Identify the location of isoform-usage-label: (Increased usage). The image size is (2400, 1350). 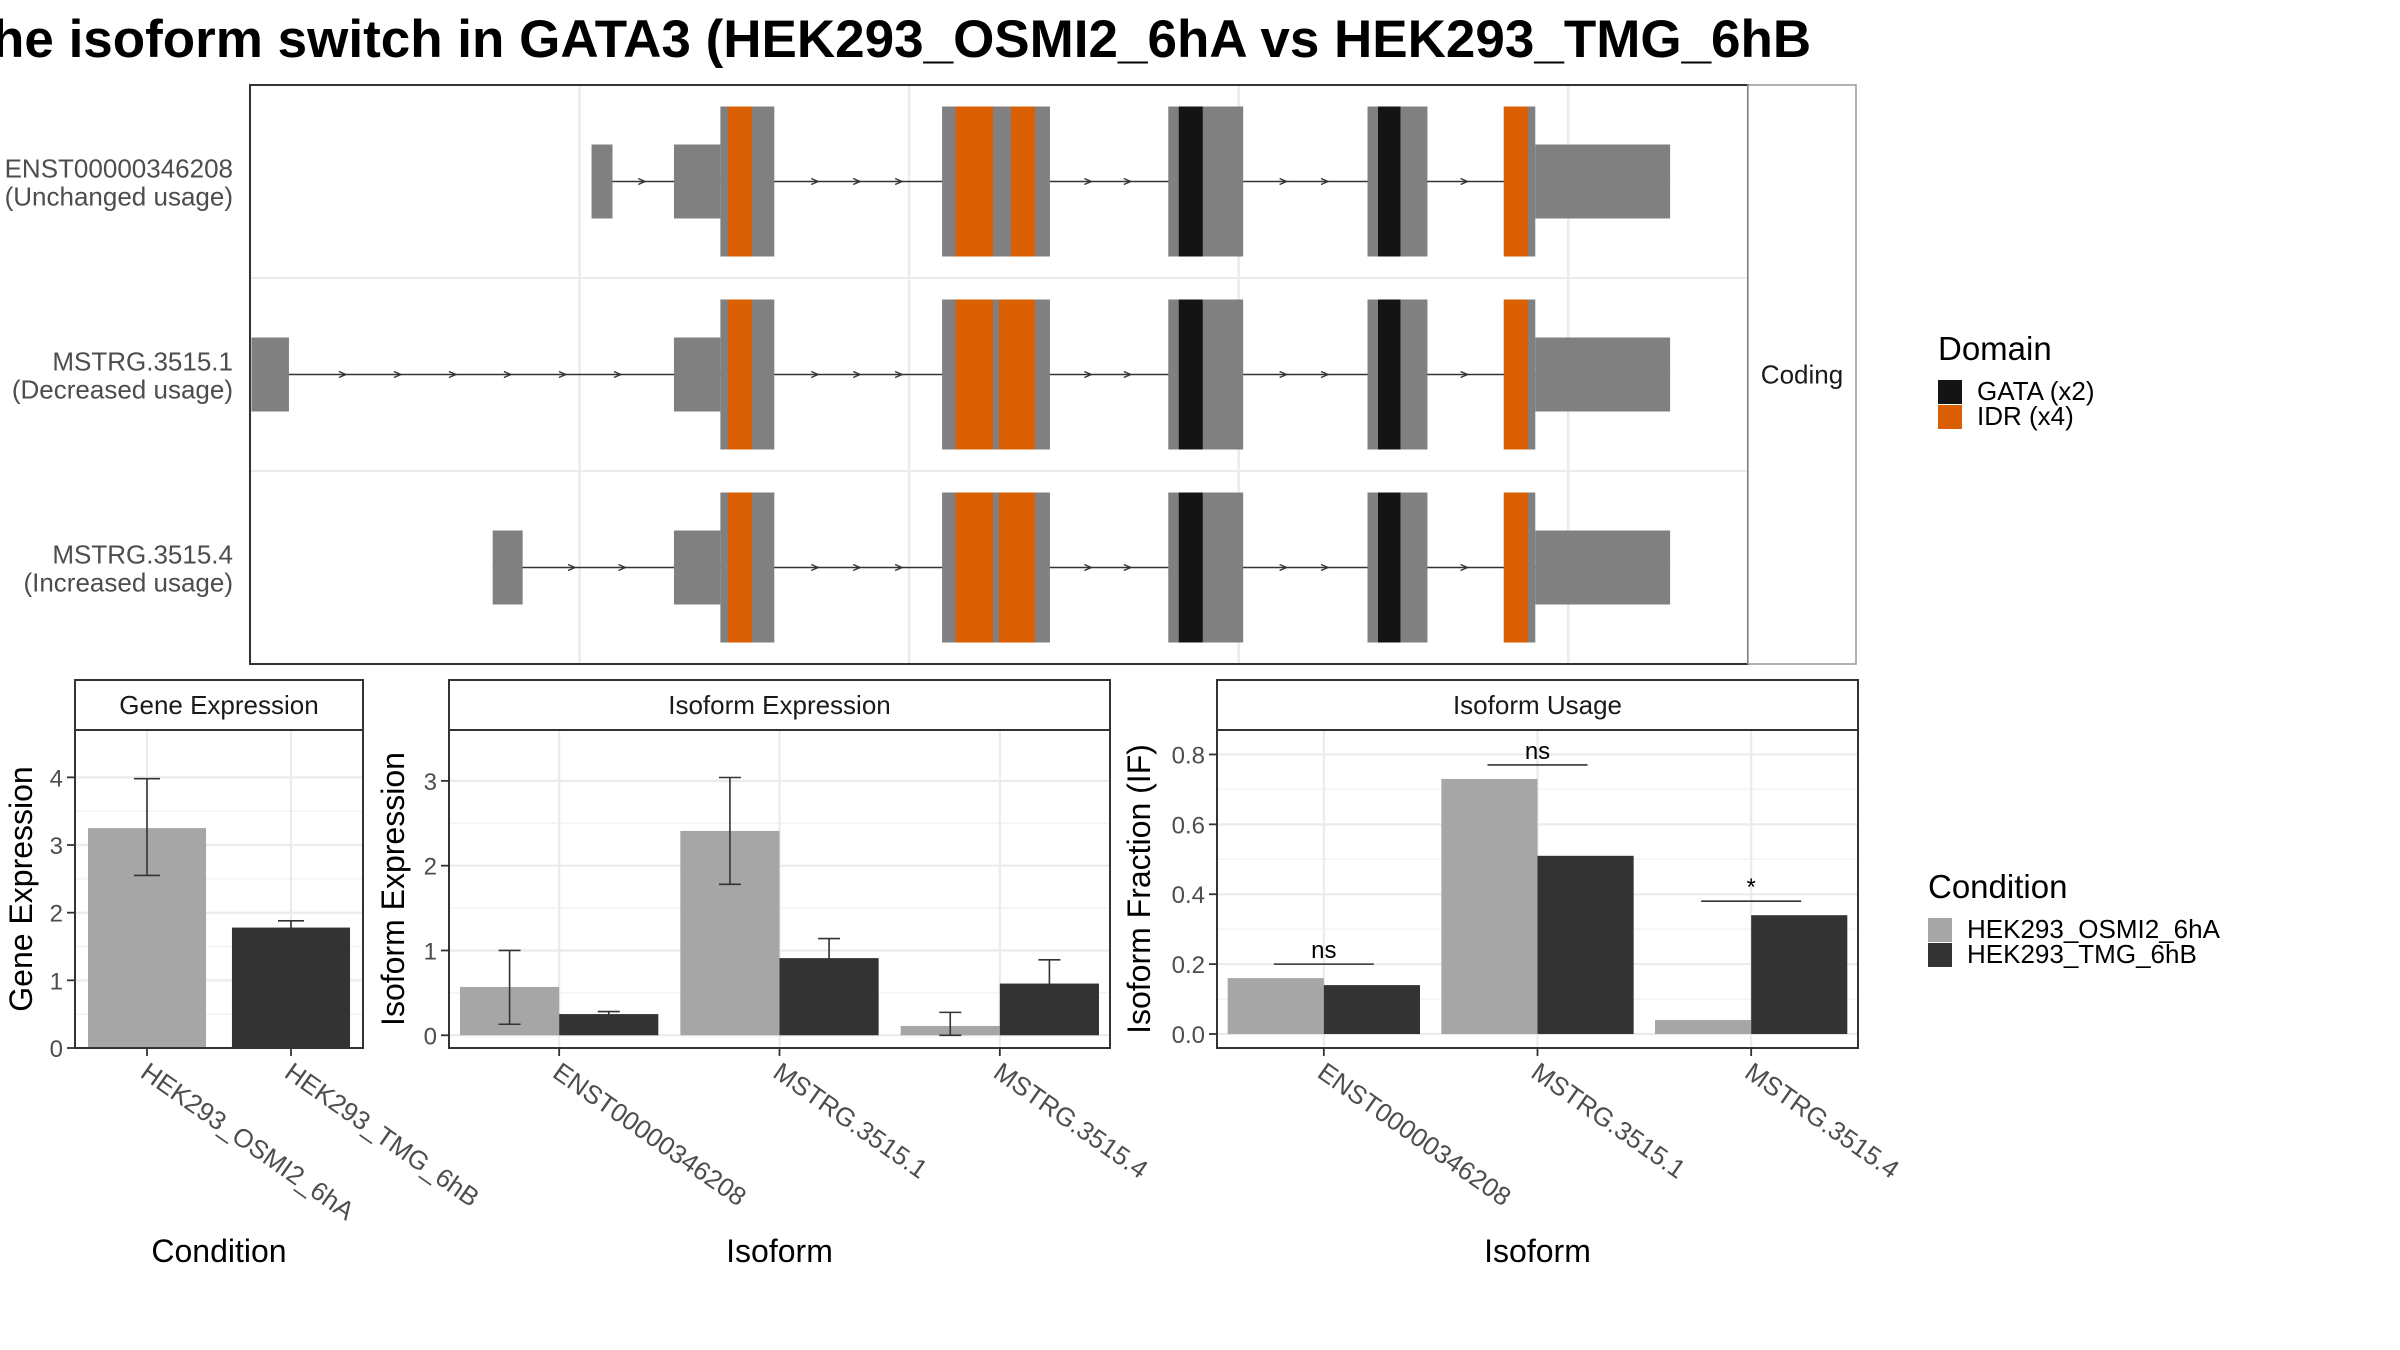
(128, 583).